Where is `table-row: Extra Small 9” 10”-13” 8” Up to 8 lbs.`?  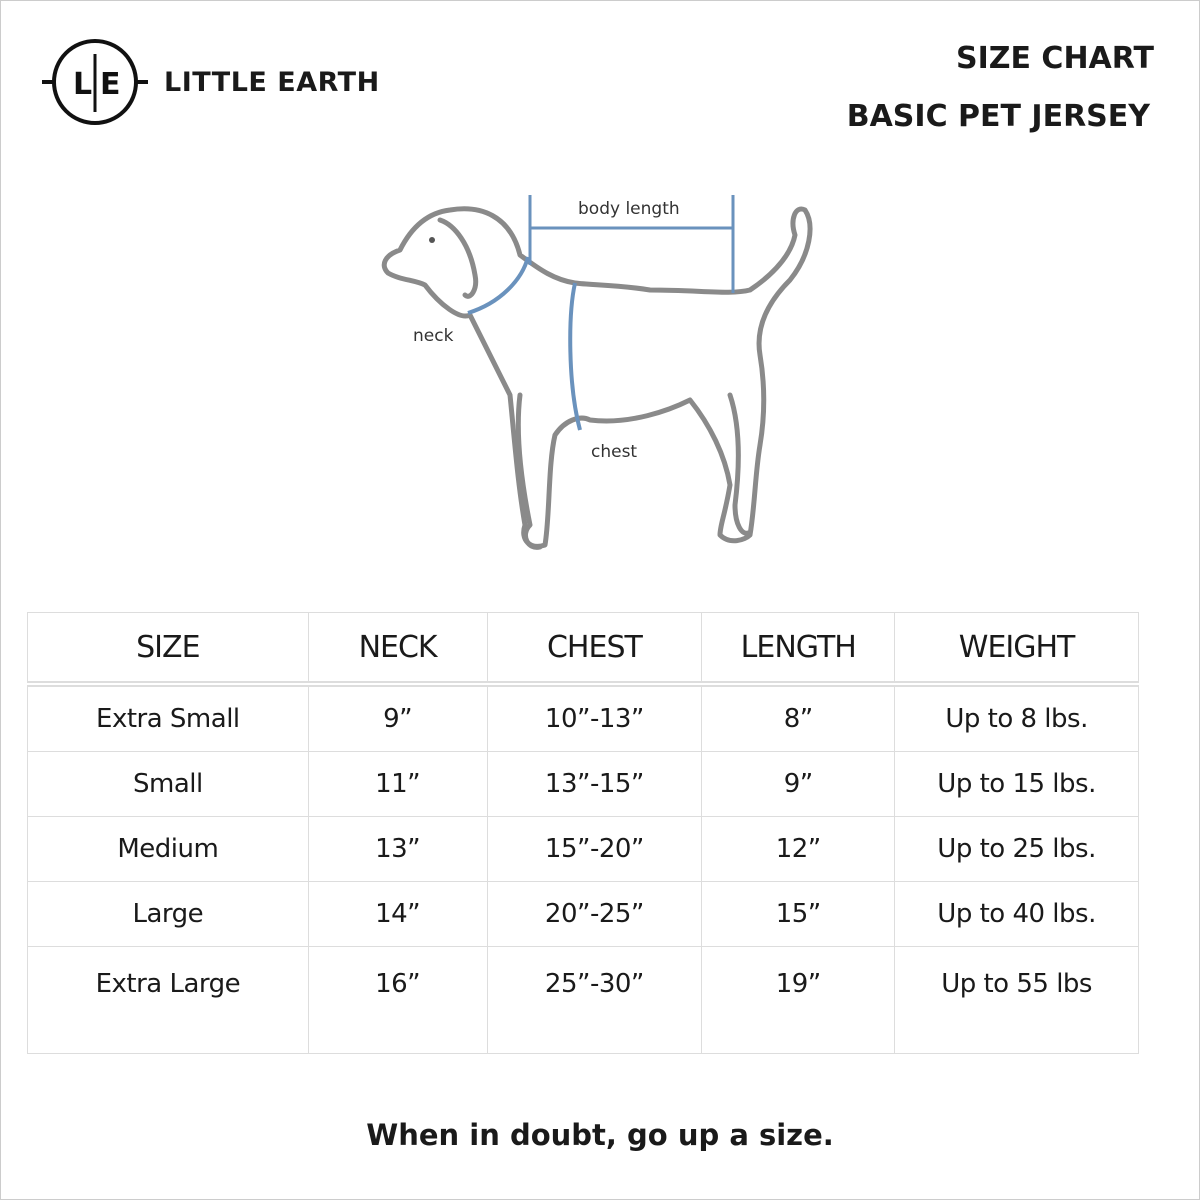 table-row: Extra Small 9” 10”-13” 8” Up to 8 lbs. is located at coordinates (583, 717).